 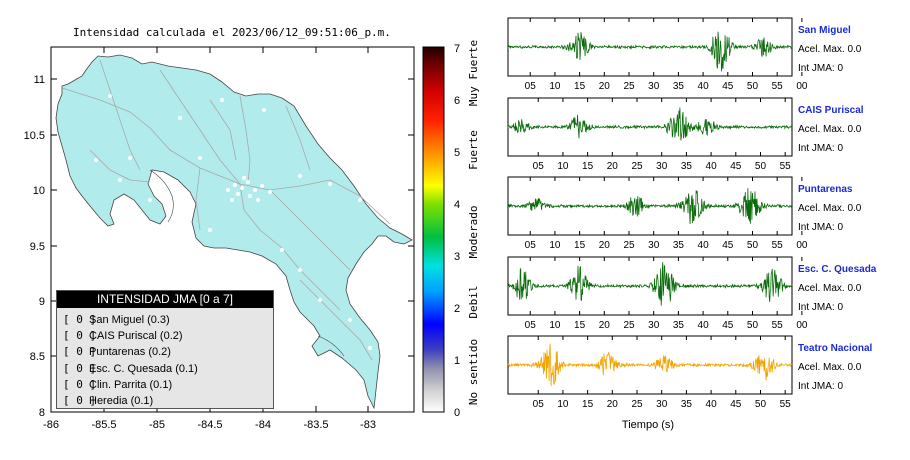 I want to click on x-tick-label: -84.5, so click(x=209, y=425).